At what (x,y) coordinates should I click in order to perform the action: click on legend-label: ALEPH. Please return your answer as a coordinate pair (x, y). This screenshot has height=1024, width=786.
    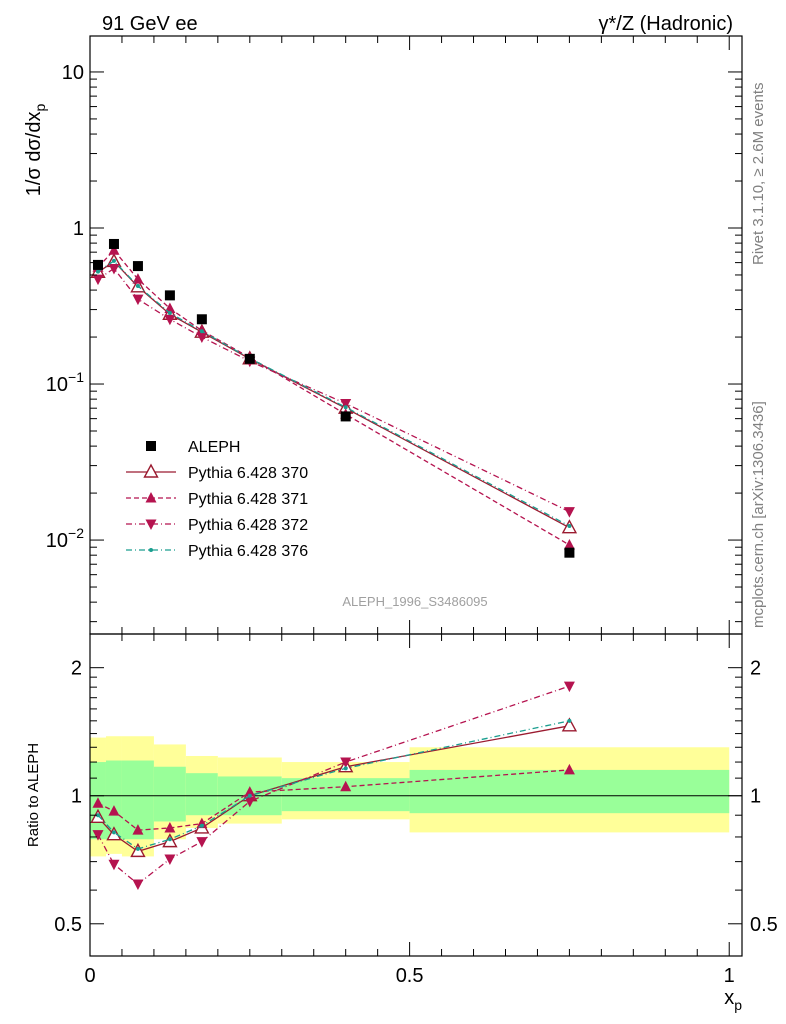
    Looking at the image, I should click on (214, 447).